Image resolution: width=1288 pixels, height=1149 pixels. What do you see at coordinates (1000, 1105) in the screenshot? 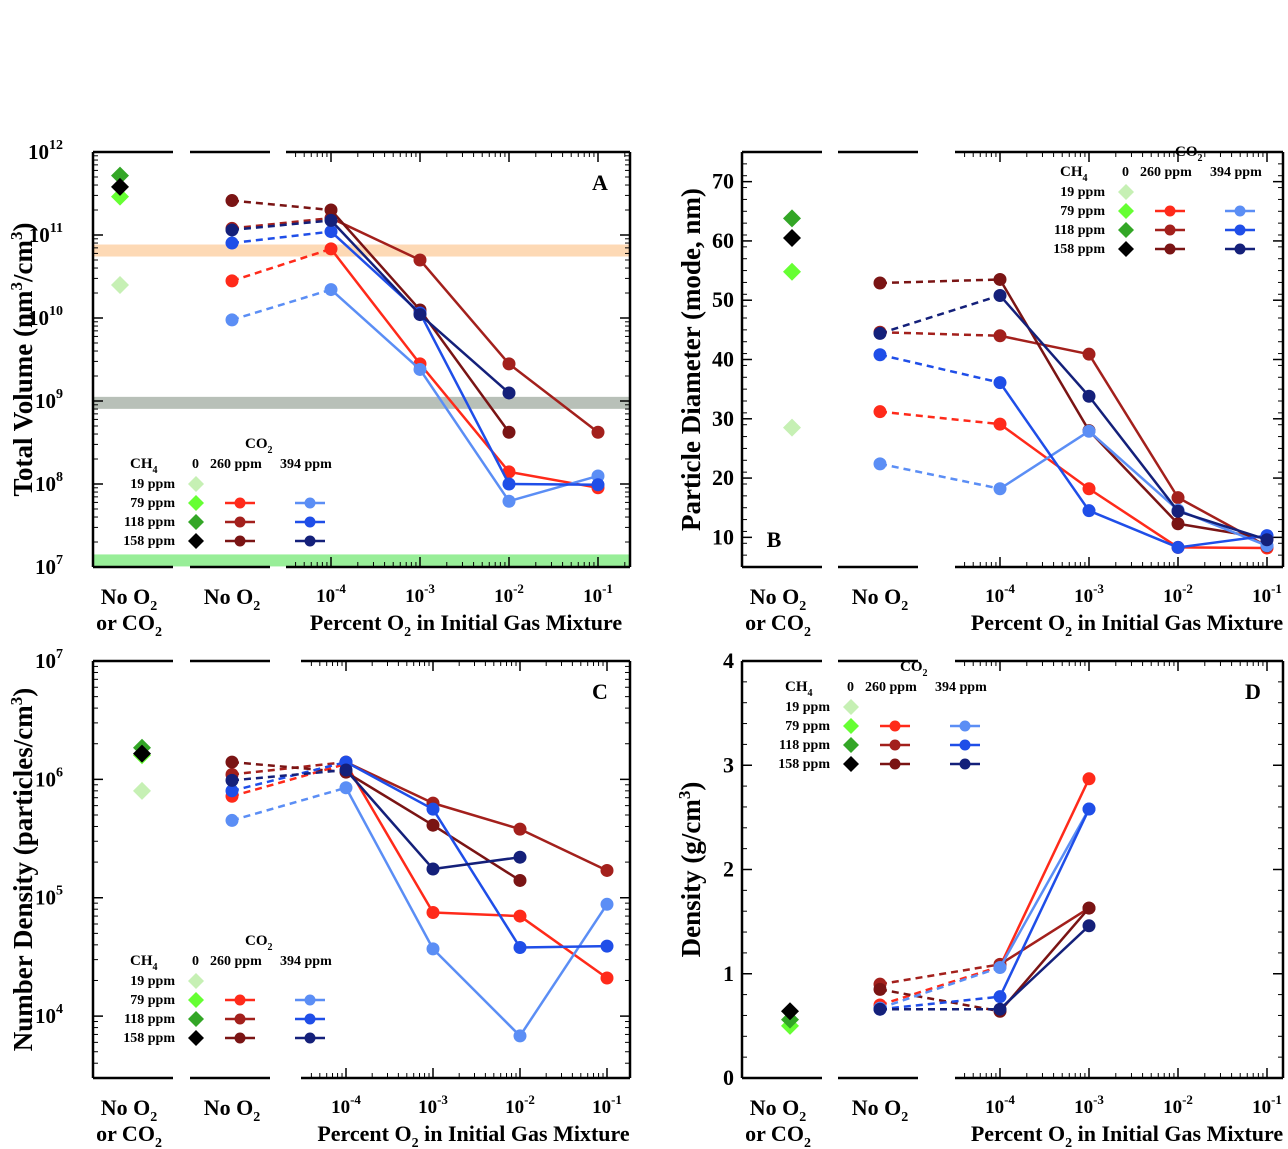
I see `x-tick-label: 10⁻⁴` at bounding box center [1000, 1105].